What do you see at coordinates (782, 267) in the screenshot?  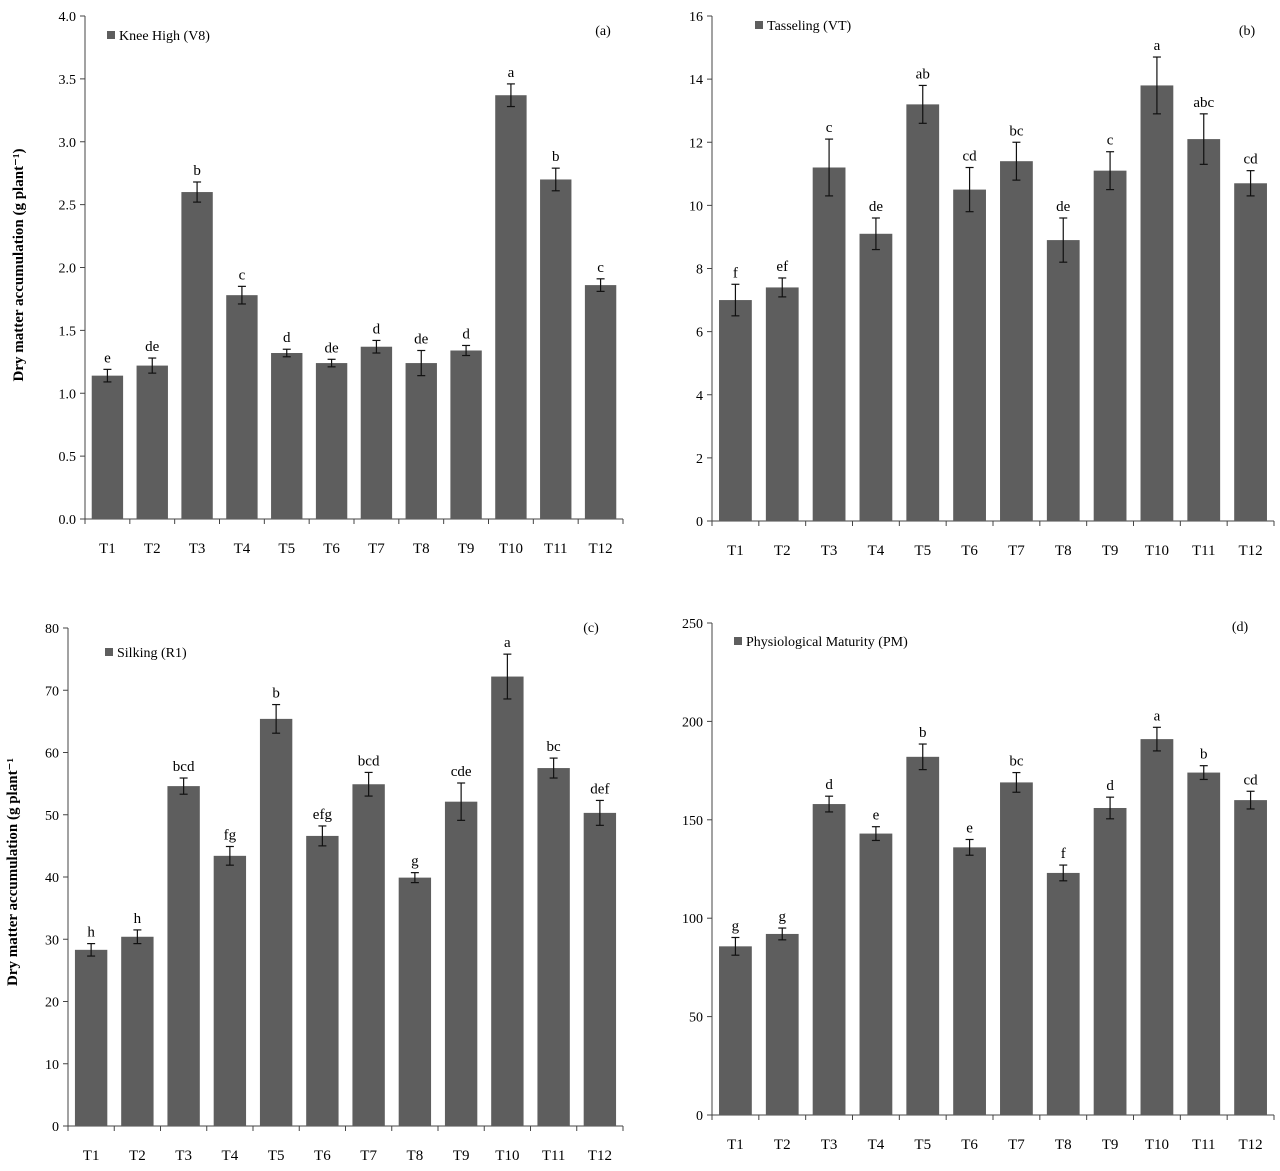 I see `panel-b-significance-letter-T2: ef` at bounding box center [782, 267].